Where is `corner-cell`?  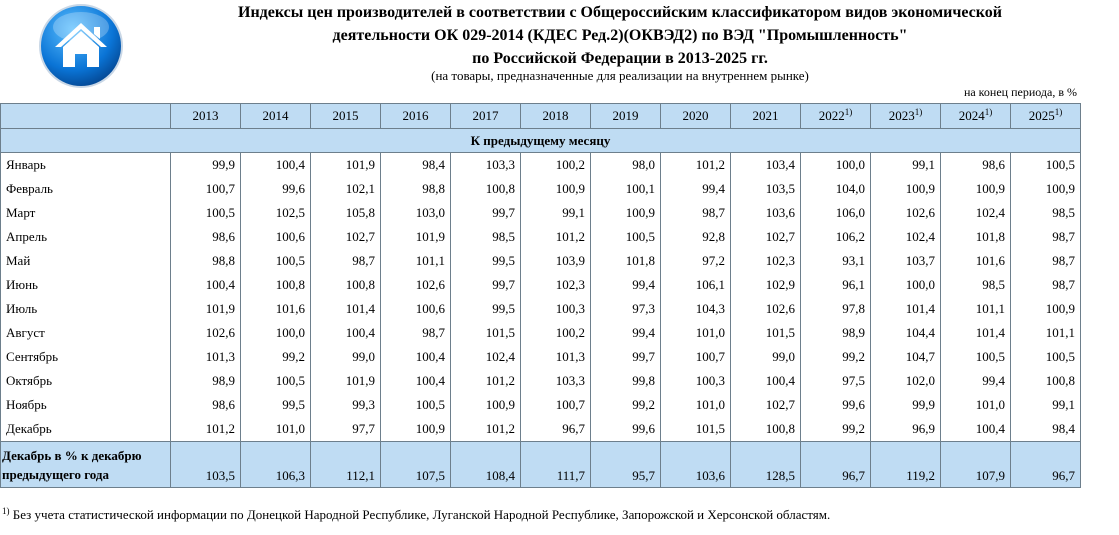 corner-cell is located at coordinates (85, 116).